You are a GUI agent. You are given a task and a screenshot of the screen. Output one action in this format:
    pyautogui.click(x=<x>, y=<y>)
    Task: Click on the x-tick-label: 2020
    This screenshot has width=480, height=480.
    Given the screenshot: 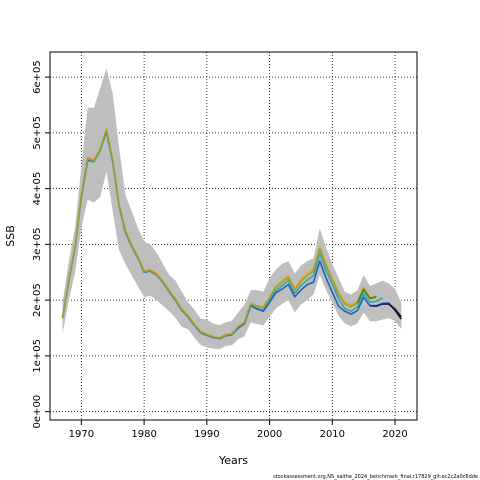 What is the action you would take?
    pyautogui.click(x=394, y=434)
    